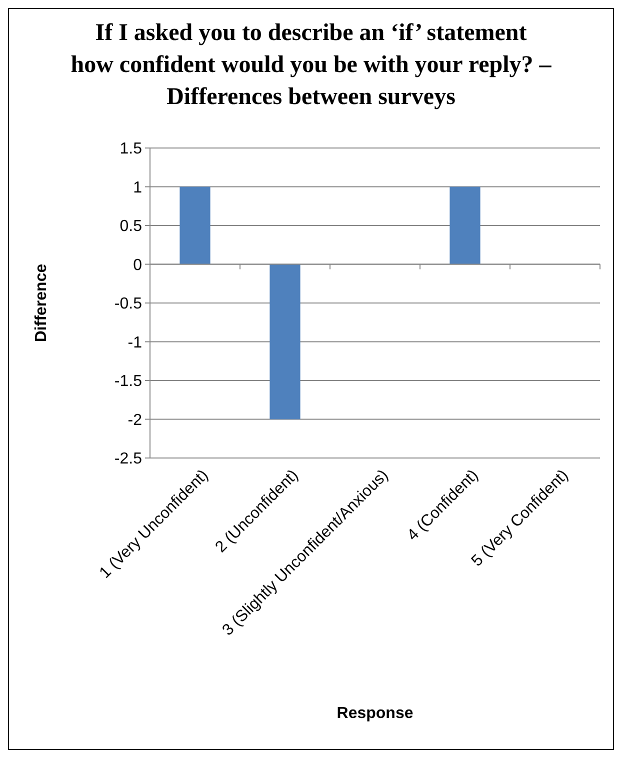  Describe the element at coordinates (137, 187) in the screenshot. I see `y-tick-label: 1` at that location.